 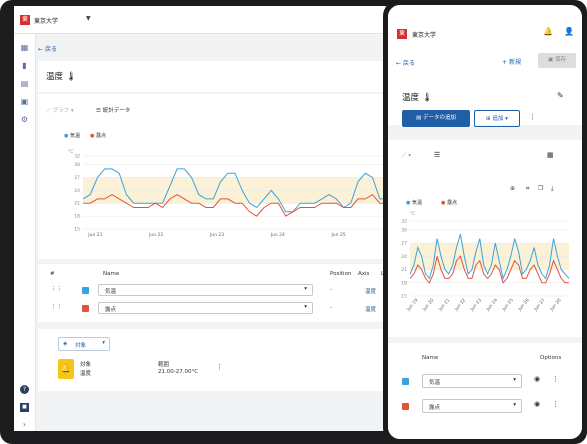 What do you see at coordinates (557, 60) in the screenshot?
I see `save-button: ▣ 保存` at bounding box center [557, 60].